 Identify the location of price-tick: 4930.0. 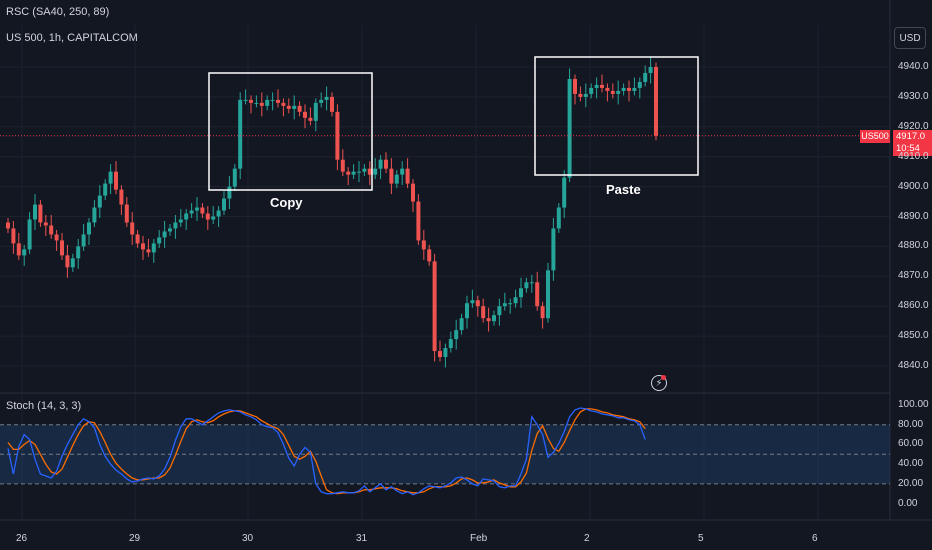
(913, 96).